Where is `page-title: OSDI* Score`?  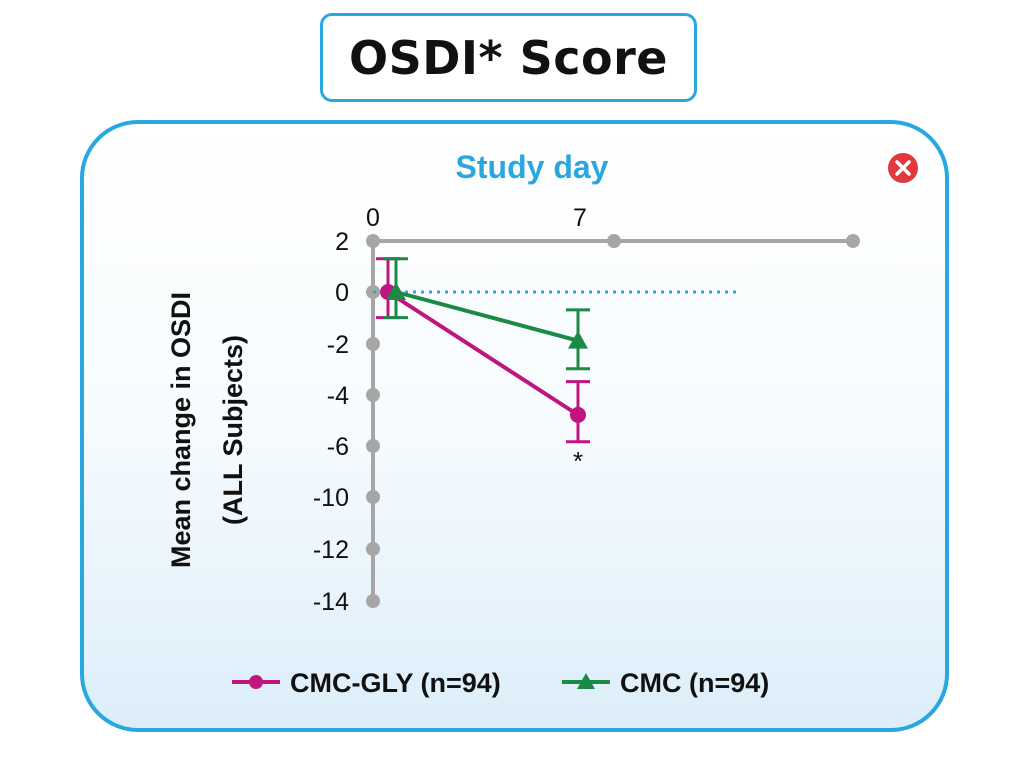
page-title: OSDI* Score is located at coordinates (508, 57).